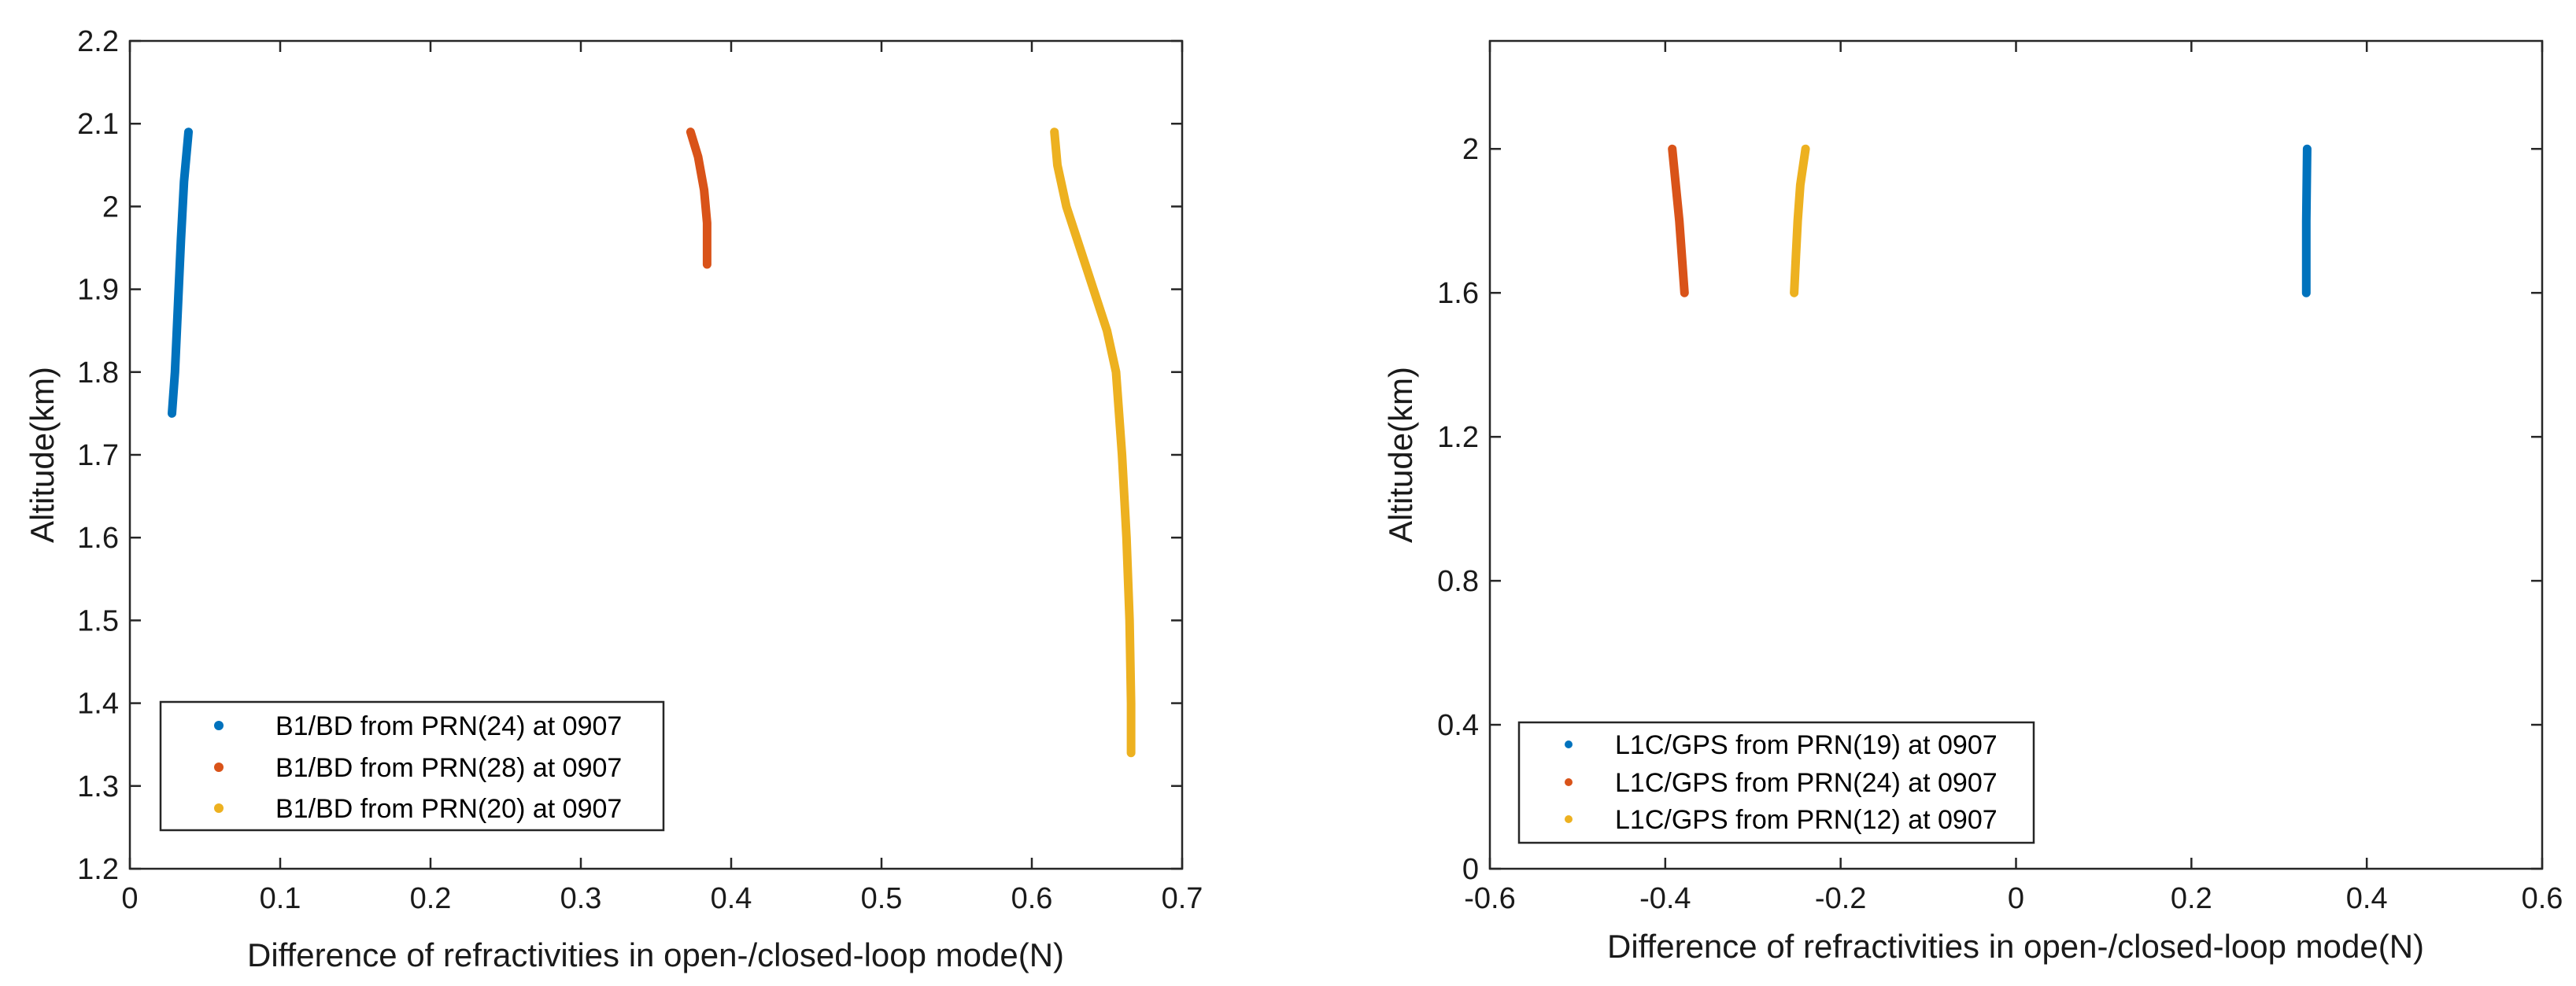 The height and width of the screenshot is (986, 2576). What do you see at coordinates (882, 898) in the screenshot?
I see `x-tick-label-left: 0.5` at bounding box center [882, 898].